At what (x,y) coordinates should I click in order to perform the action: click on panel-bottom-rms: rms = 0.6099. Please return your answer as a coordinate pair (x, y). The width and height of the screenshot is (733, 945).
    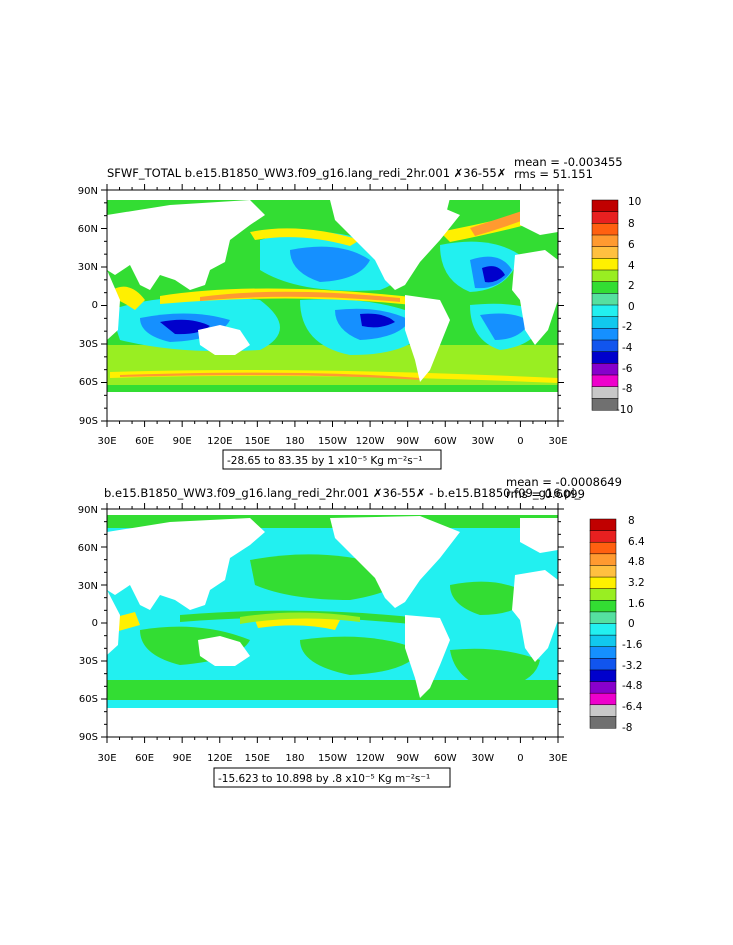
    Looking at the image, I should click on (545, 494).